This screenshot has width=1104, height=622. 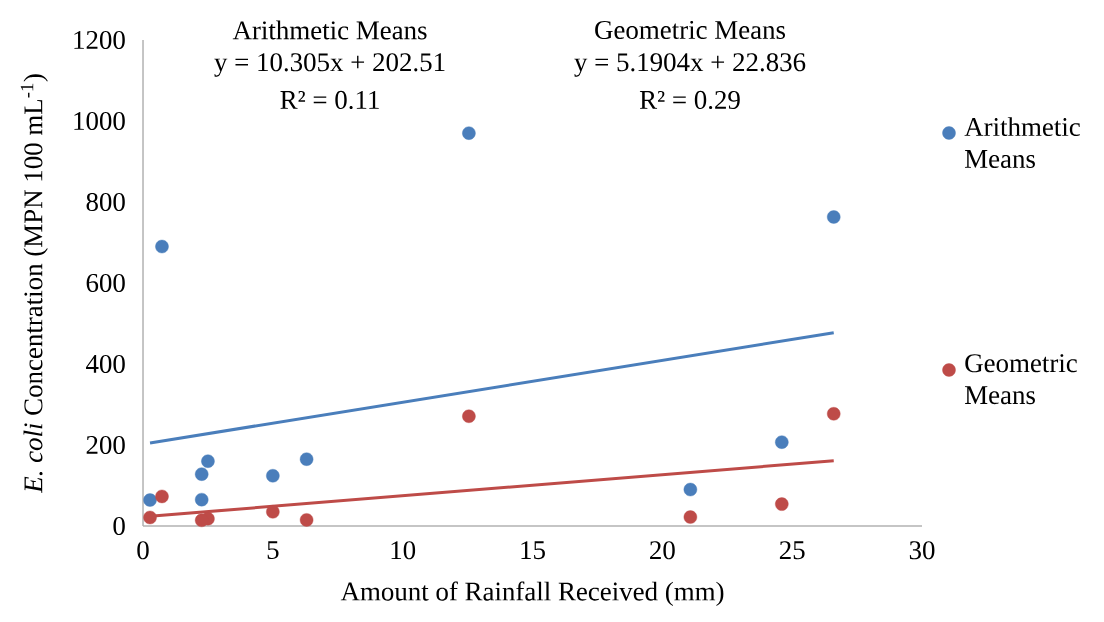 What do you see at coordinates (532, 594) in the screenshot?
I see `x-axis-title: Amount of Rainfall Received (mm)` at bounding box center [532, 594].